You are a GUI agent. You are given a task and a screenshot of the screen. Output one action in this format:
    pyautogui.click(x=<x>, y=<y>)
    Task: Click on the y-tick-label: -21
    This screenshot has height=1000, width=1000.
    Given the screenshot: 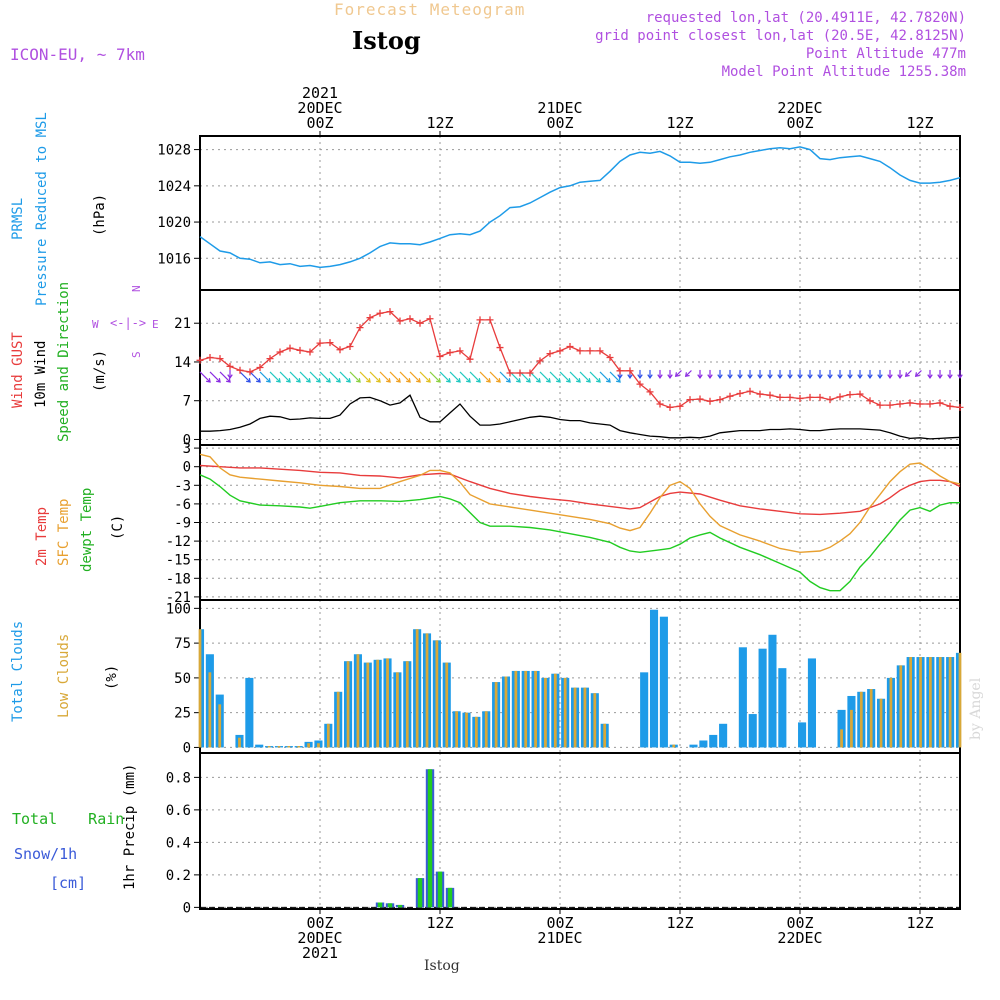 What is the action you would take?
    pyautogui.click(x=178, y=598)
    